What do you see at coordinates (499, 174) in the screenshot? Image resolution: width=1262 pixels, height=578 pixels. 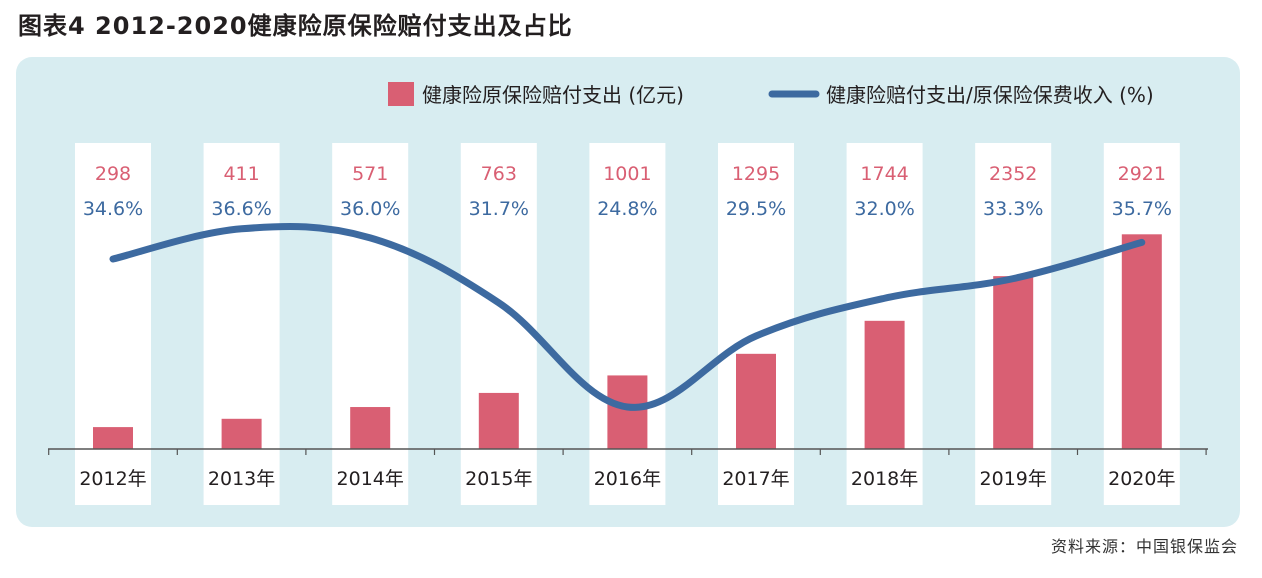 I see `bar-value-label: 763` at bounding box center [499, 174].